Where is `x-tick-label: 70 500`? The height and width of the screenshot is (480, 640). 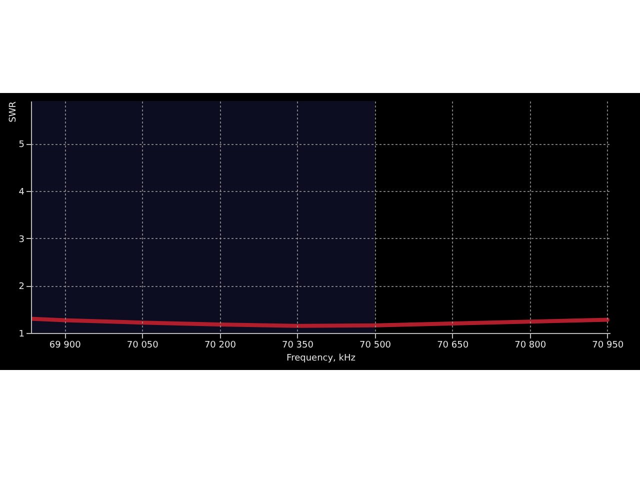
x-tick-label: 70 500 is located at coordinates (376, 345).